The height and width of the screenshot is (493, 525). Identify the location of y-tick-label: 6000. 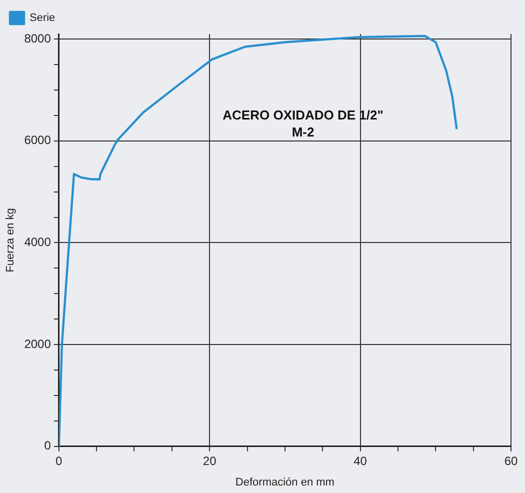
(38, 140).